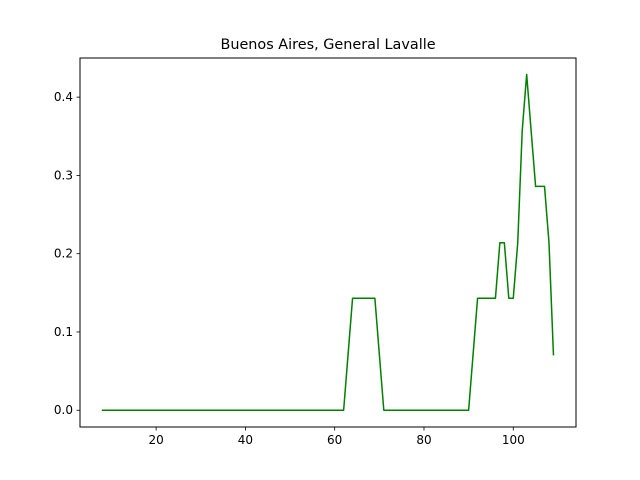  Describe the element at coordinates (63, 97) in the screenshot. I see `y-tick-label: 0.4` at that location.